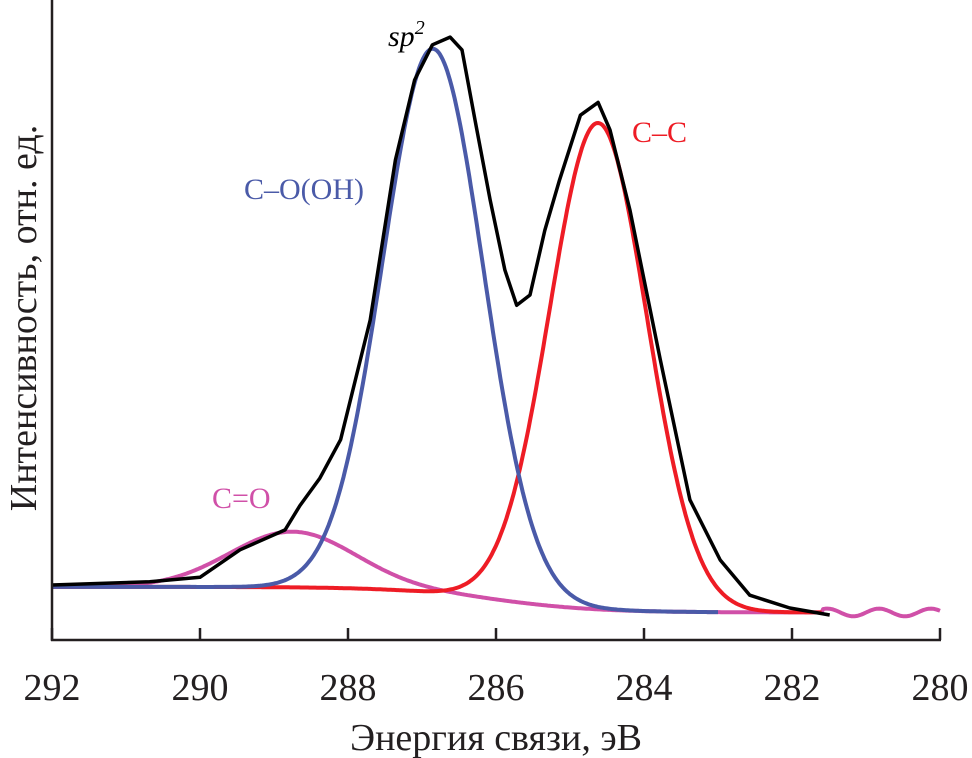 This screenshot has height=758, width=972. What do you see at coordinates (496, 688) in the screenshot?
I see `x-tick-label: 286` at bounding box center [496, 688].